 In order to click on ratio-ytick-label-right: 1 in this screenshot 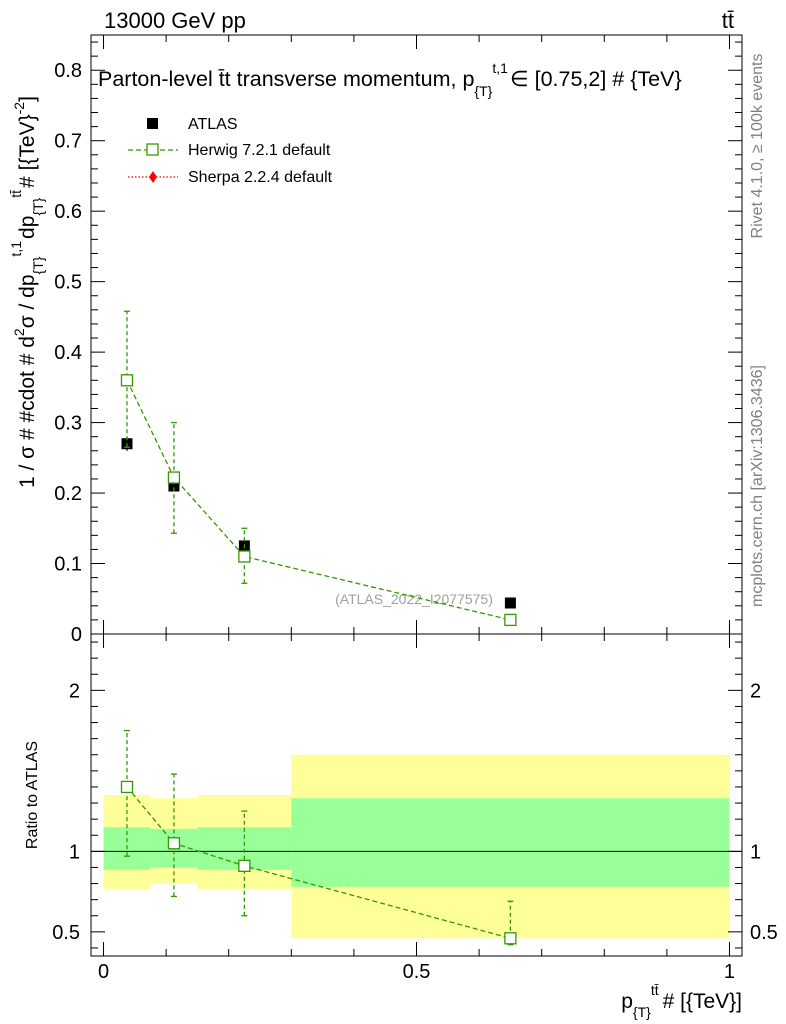, I will do `click(755, 852)`.